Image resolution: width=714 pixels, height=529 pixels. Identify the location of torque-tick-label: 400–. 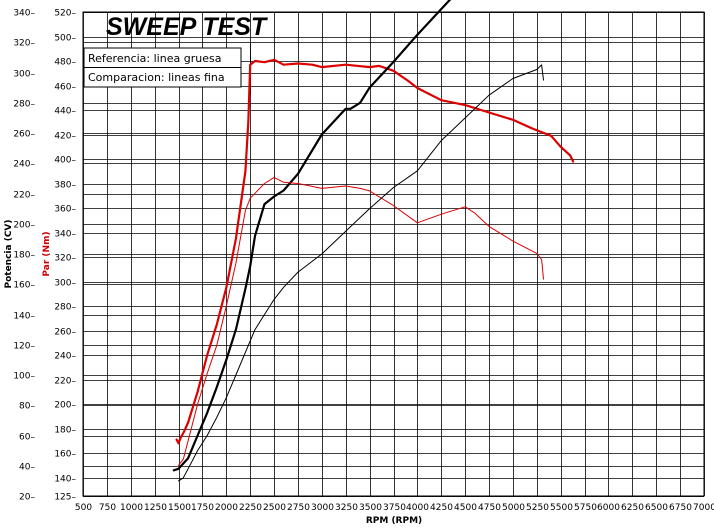
(65, 161).